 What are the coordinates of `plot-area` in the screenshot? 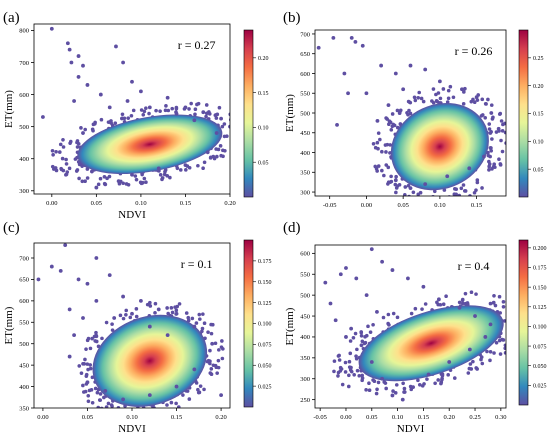 It's located at (421, 324).